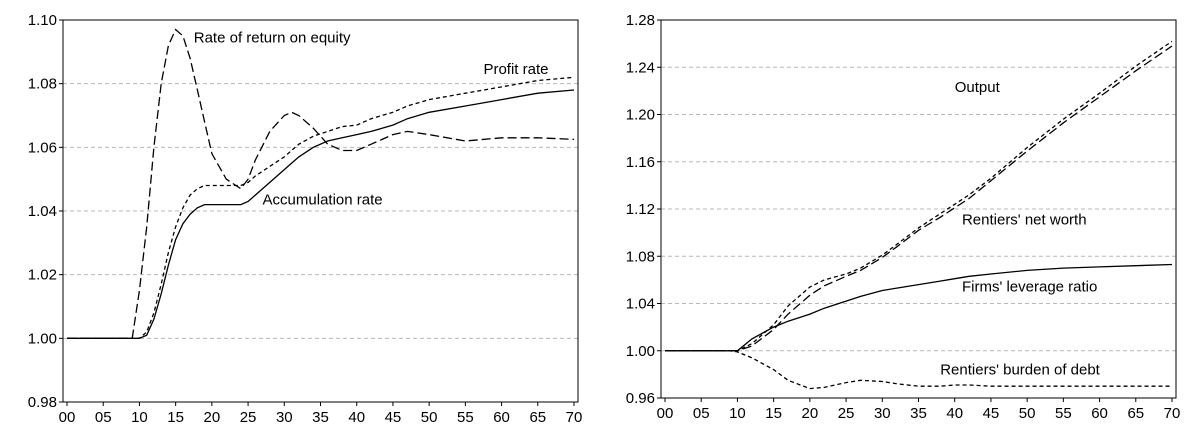  What do you see at coordinates (1029, 287) in the screenshot?
I see `series-label: Firms' leverage ratio` at bounding box center [1029, 287].